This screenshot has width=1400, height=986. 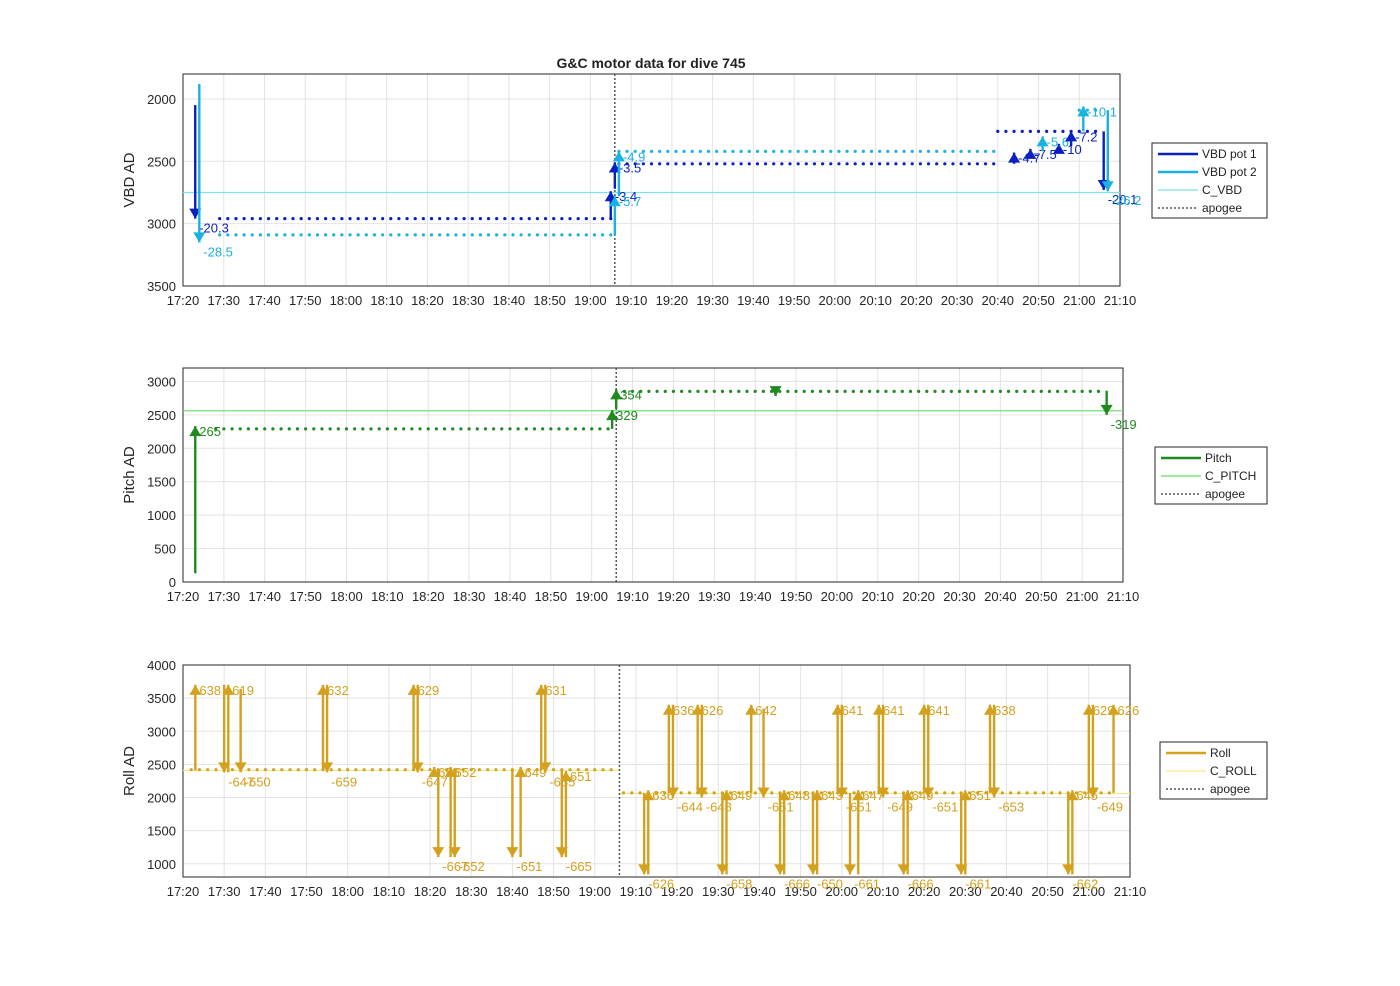 I want to click on y-tick-label: 2000, so click(x=161, y=99).